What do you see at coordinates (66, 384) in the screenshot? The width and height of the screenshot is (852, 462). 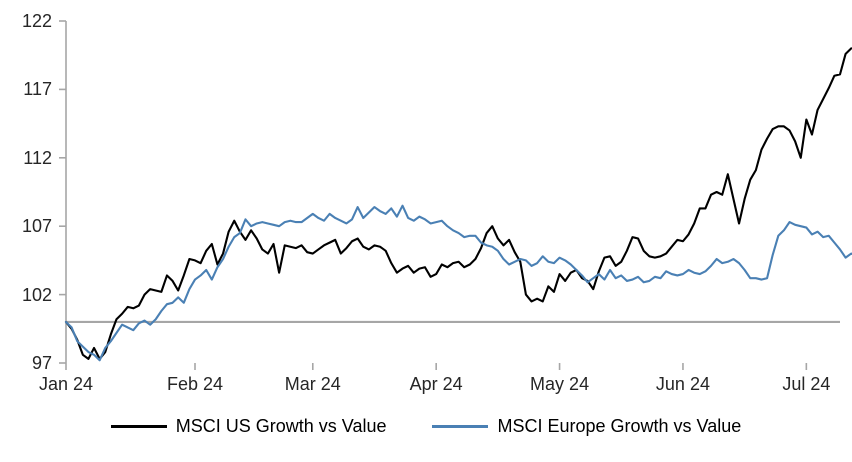 I see `x-axis-tick-label: Jan 24` at bounding box center [66, 384].